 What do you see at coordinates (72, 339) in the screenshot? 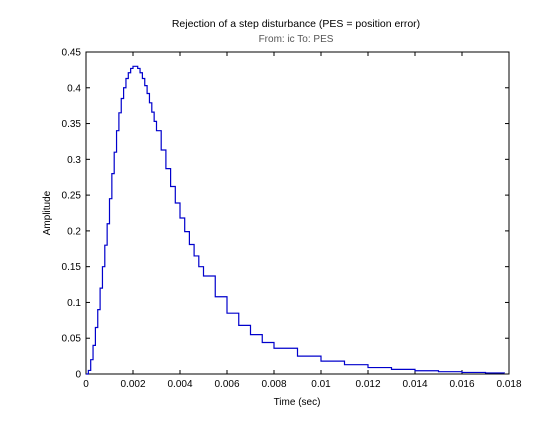
I see `y-tick-label: 0.05` at bounding box center [72, 339].